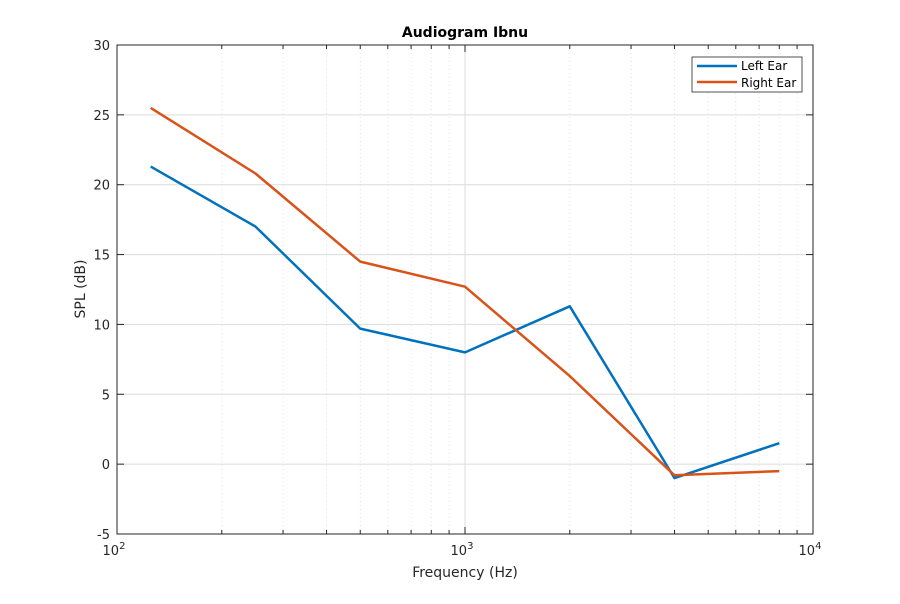 This screenshot has height=604, width=900. I want to click on y-tick-label: 20, so click(101, 186).